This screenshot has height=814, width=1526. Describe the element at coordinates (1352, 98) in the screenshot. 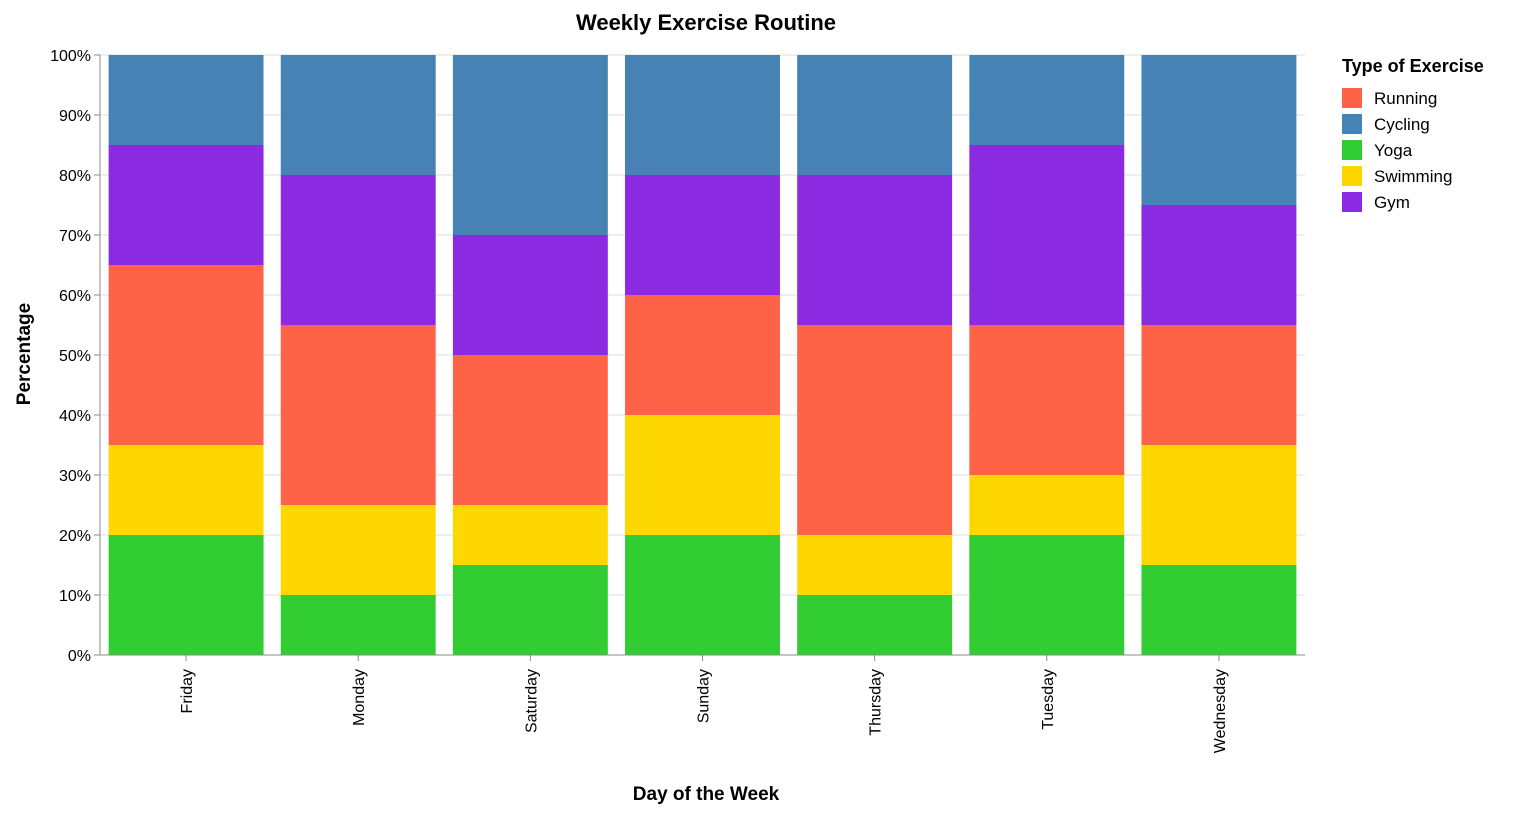

I see `legend-swatch-running` at that location.